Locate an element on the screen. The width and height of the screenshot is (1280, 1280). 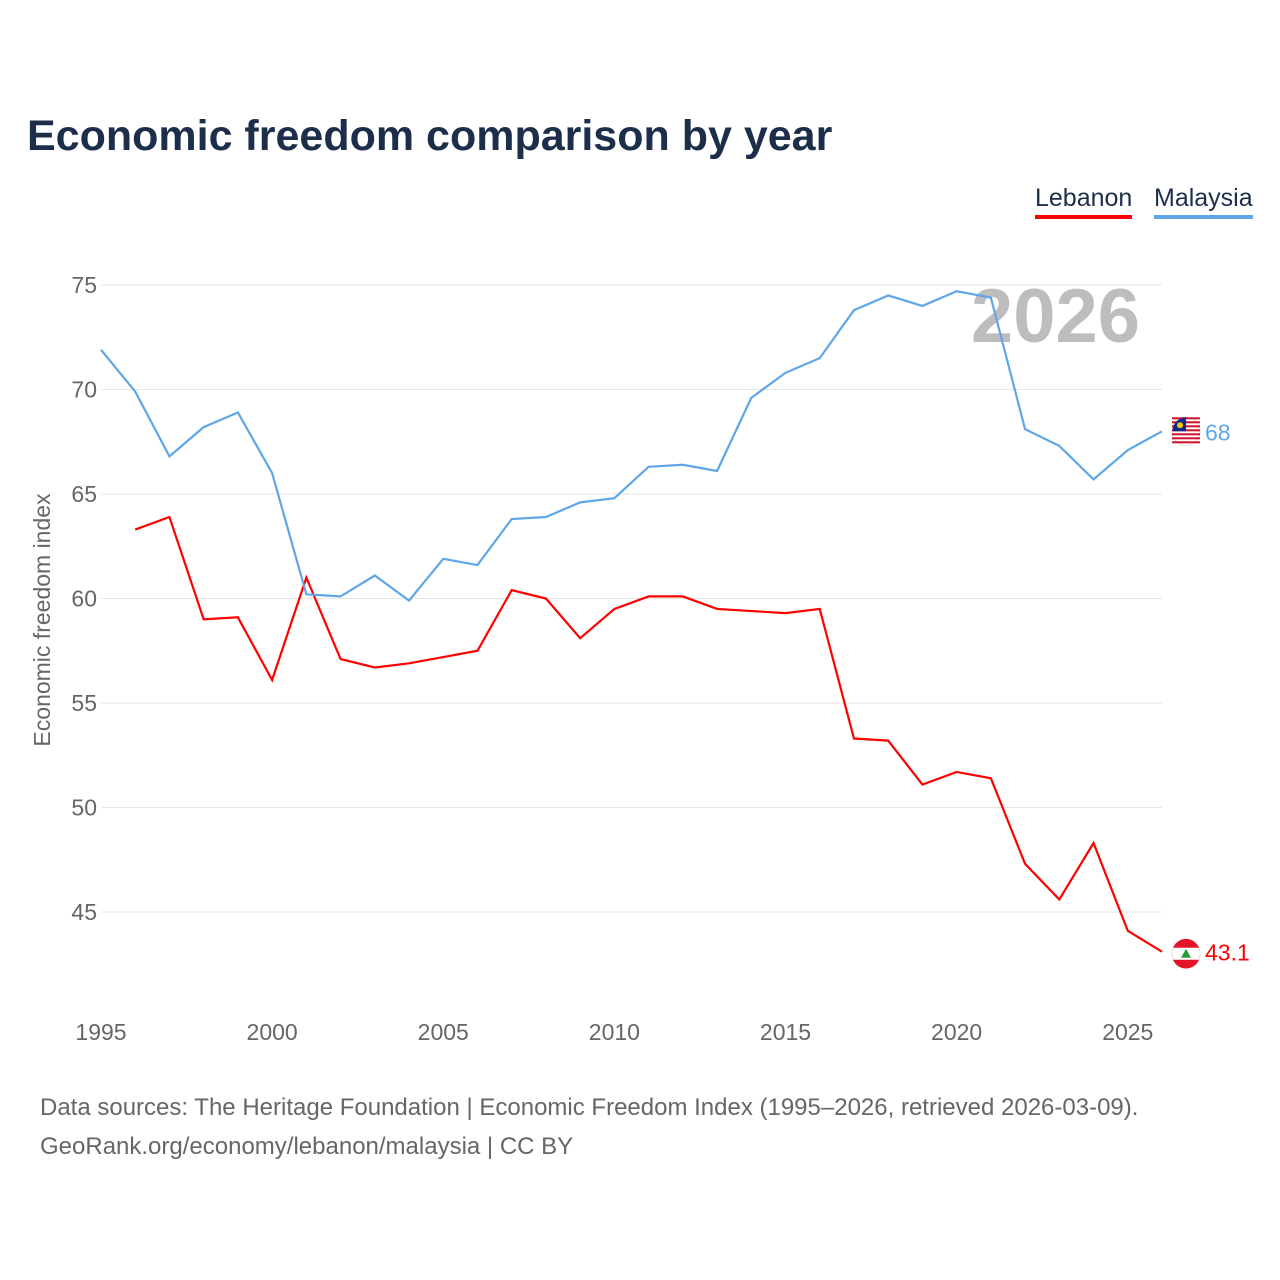
x-tick-label: 2015 is located at coordinates (785, 1032).